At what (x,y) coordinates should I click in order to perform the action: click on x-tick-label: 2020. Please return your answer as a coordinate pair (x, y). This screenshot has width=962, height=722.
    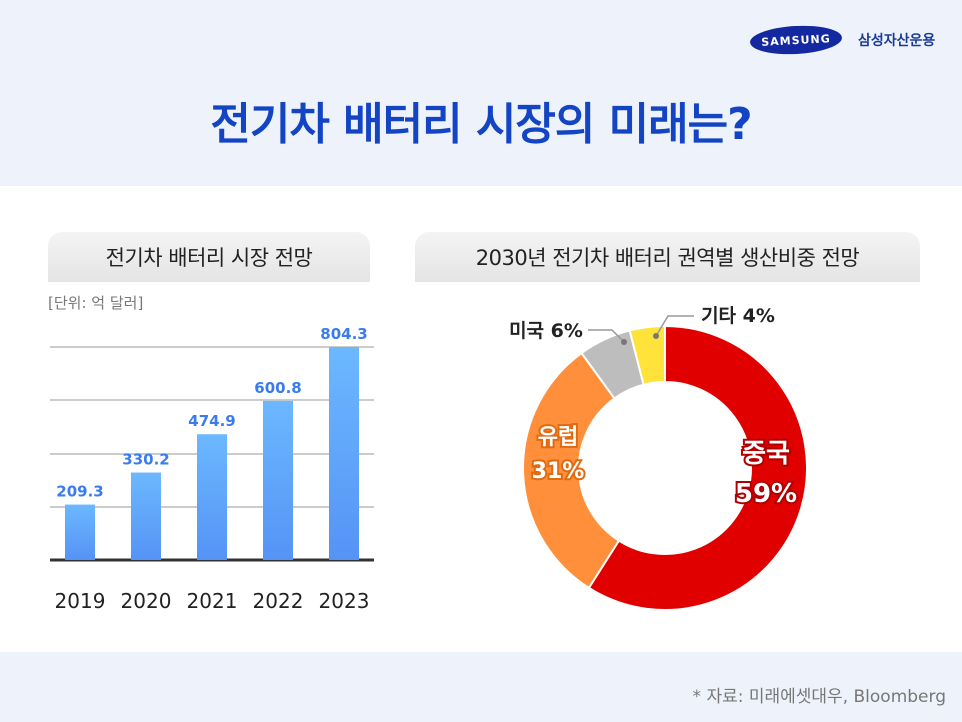
    Looking at the image, I should click on (146, 601).